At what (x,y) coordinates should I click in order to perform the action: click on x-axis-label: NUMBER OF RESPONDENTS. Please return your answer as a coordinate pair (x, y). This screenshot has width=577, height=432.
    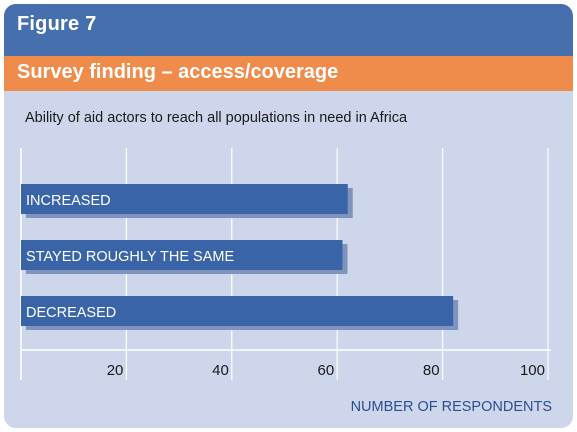
    Looking at the image, I should click on (451, 407).